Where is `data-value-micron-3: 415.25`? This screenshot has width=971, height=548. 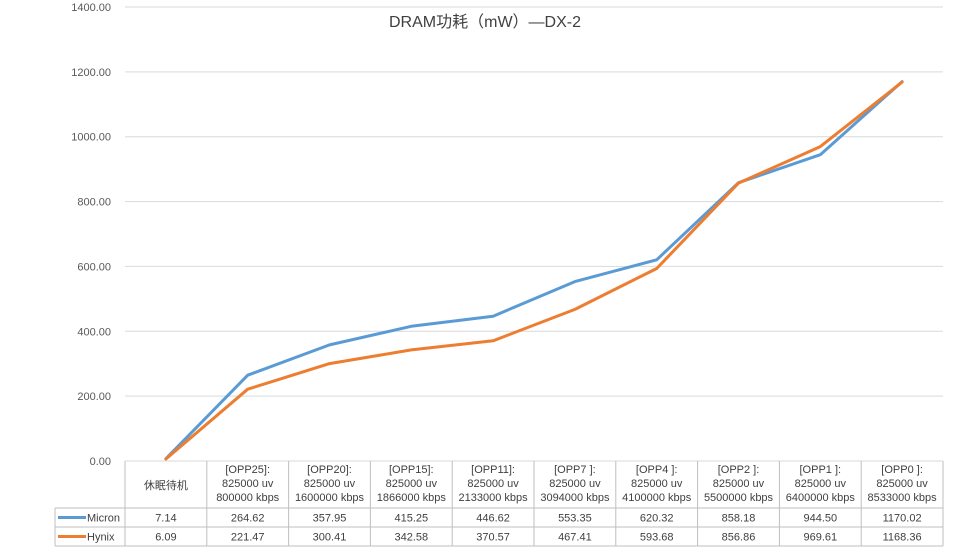 data-value-micron-3: 415.25 is located at coordinates (411, 519).